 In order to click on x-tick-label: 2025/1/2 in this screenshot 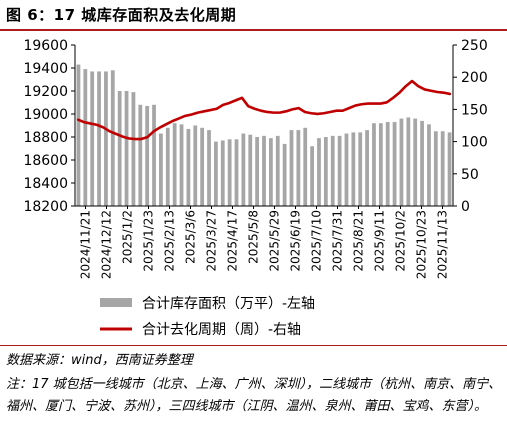, I will do `click(128, 237)`.